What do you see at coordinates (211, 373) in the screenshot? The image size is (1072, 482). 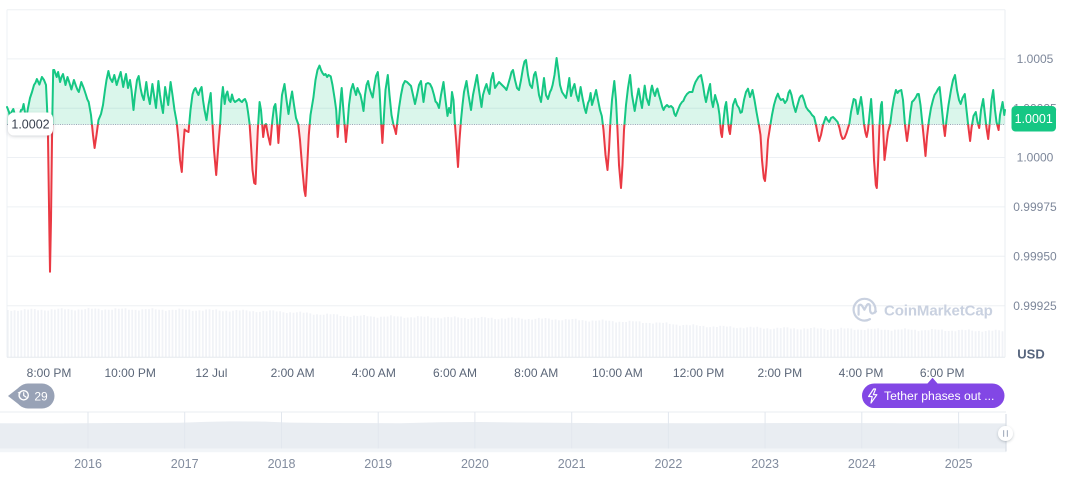 I see `svg-text: 12 Jul` at bounding box center [211, 373].